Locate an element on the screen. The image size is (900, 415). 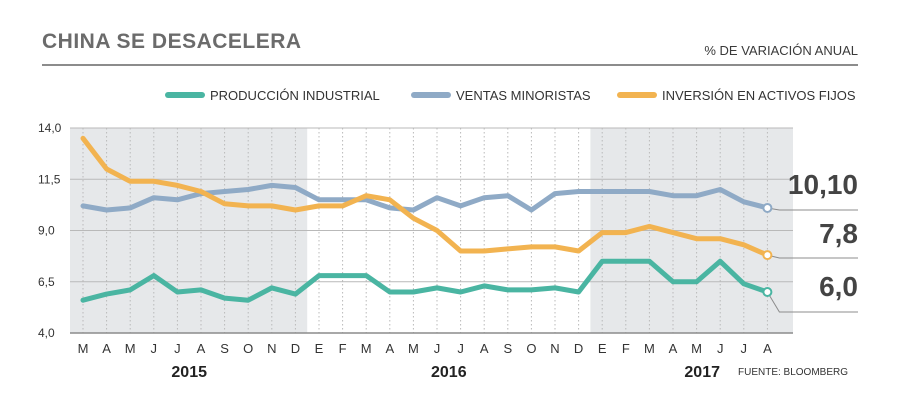
title-rule is located at coordinates (450, 65).